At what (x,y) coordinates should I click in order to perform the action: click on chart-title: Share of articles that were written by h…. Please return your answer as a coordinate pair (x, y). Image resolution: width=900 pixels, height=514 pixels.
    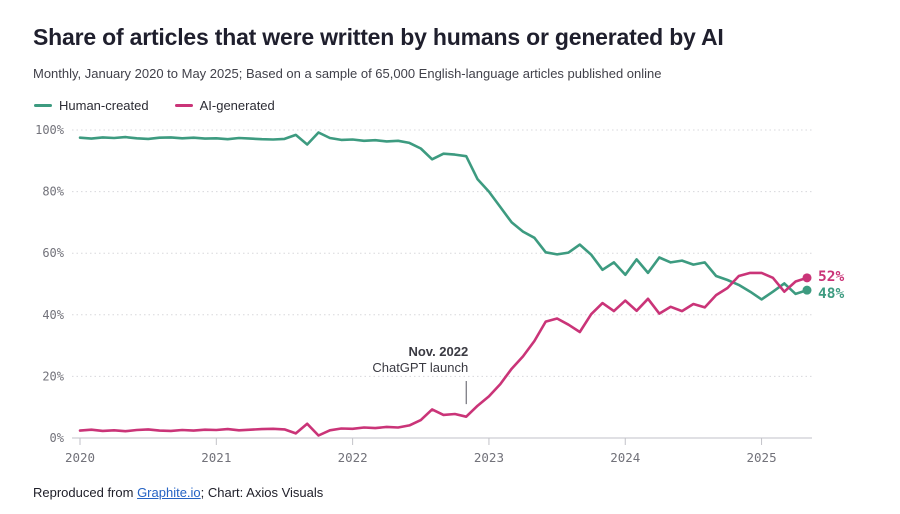
    Looking at the image, I should click on (378, 37).